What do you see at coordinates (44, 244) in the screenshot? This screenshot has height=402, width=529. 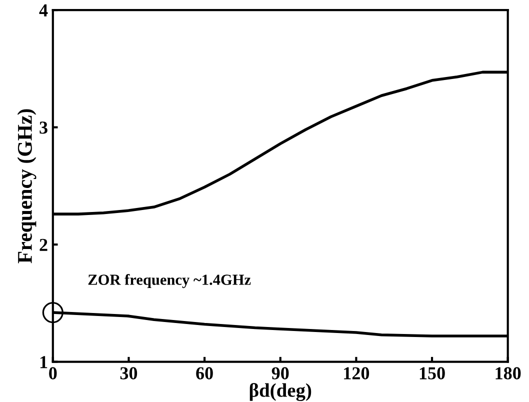 I see `y-tick-label: 2` at bounding box center [44, 244].